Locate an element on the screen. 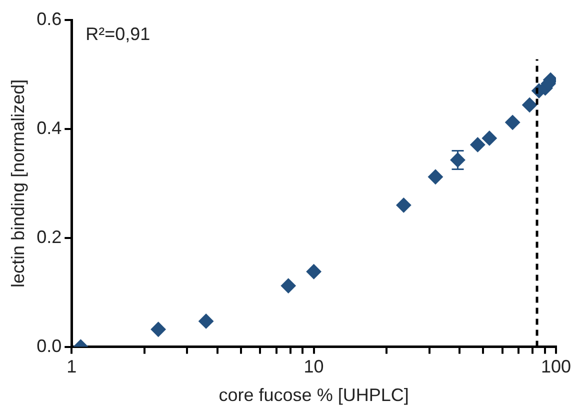 The image size is (574, 413). y-tick-label: 0.0 is located at coordinates (49, 346).